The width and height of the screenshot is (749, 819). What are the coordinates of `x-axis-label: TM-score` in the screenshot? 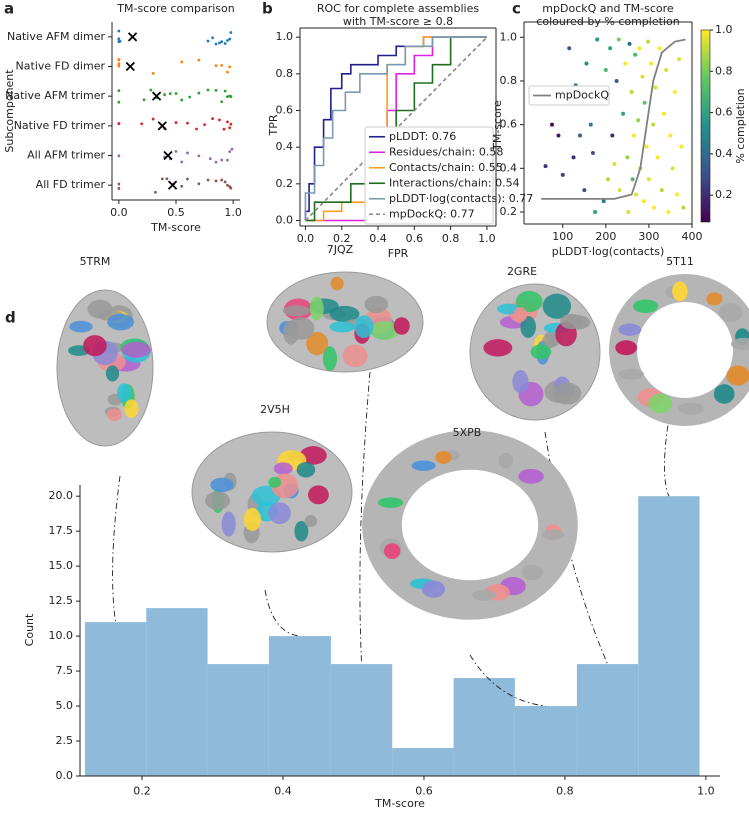 It's located at (399, 803).